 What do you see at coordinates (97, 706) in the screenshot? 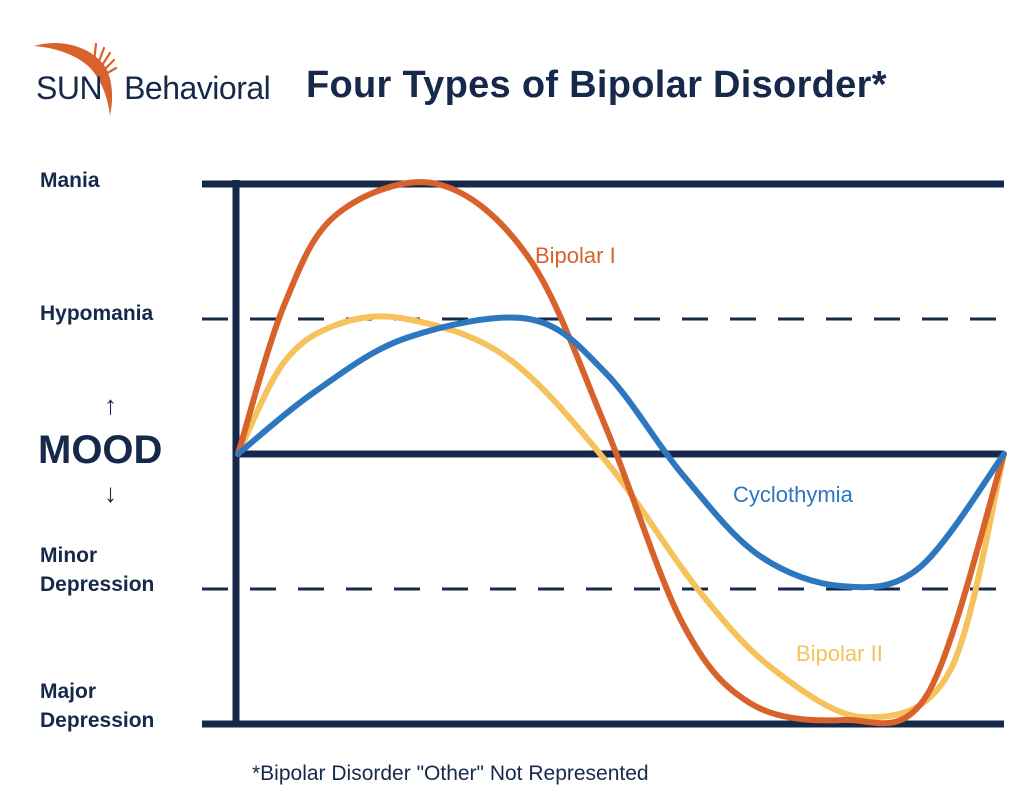
I see `level-label-major-depression: Major Depression` at bounding box center [97, 706].